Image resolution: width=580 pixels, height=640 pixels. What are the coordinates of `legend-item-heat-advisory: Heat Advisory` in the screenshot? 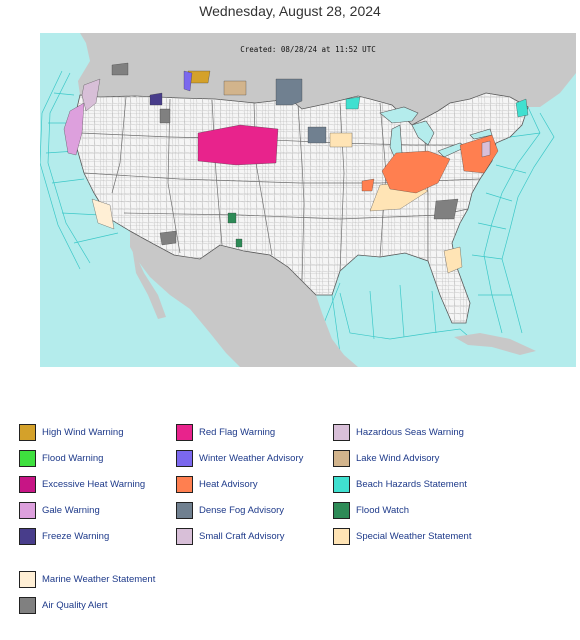 It's located at (217, 484).